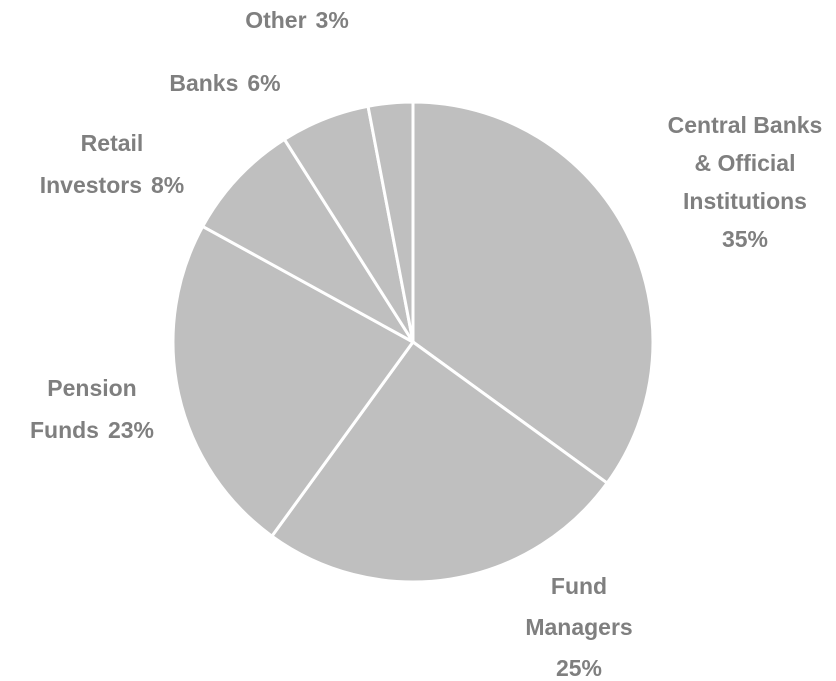 This screenshot has width=836, height=681. Describe the element at coordinates (91, 185) in the screenshot. I see `label-line: Investors` at that location.